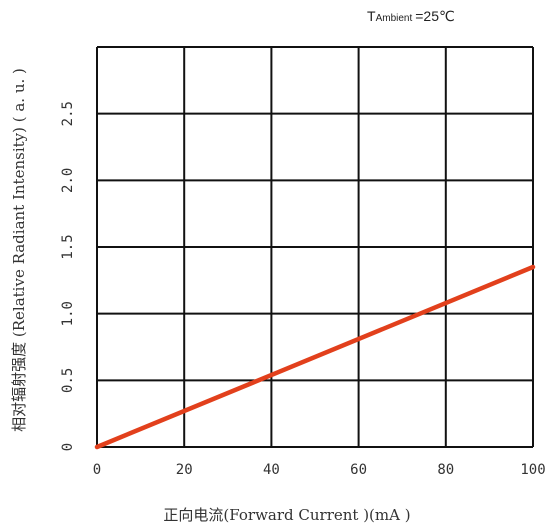 Image resolution: width=556 pixels, height=531 pixels. What do you see at coordinates (358, 470) in the screenshot?
I see `x-tick-label: 60` at bounding box center [358, 470].